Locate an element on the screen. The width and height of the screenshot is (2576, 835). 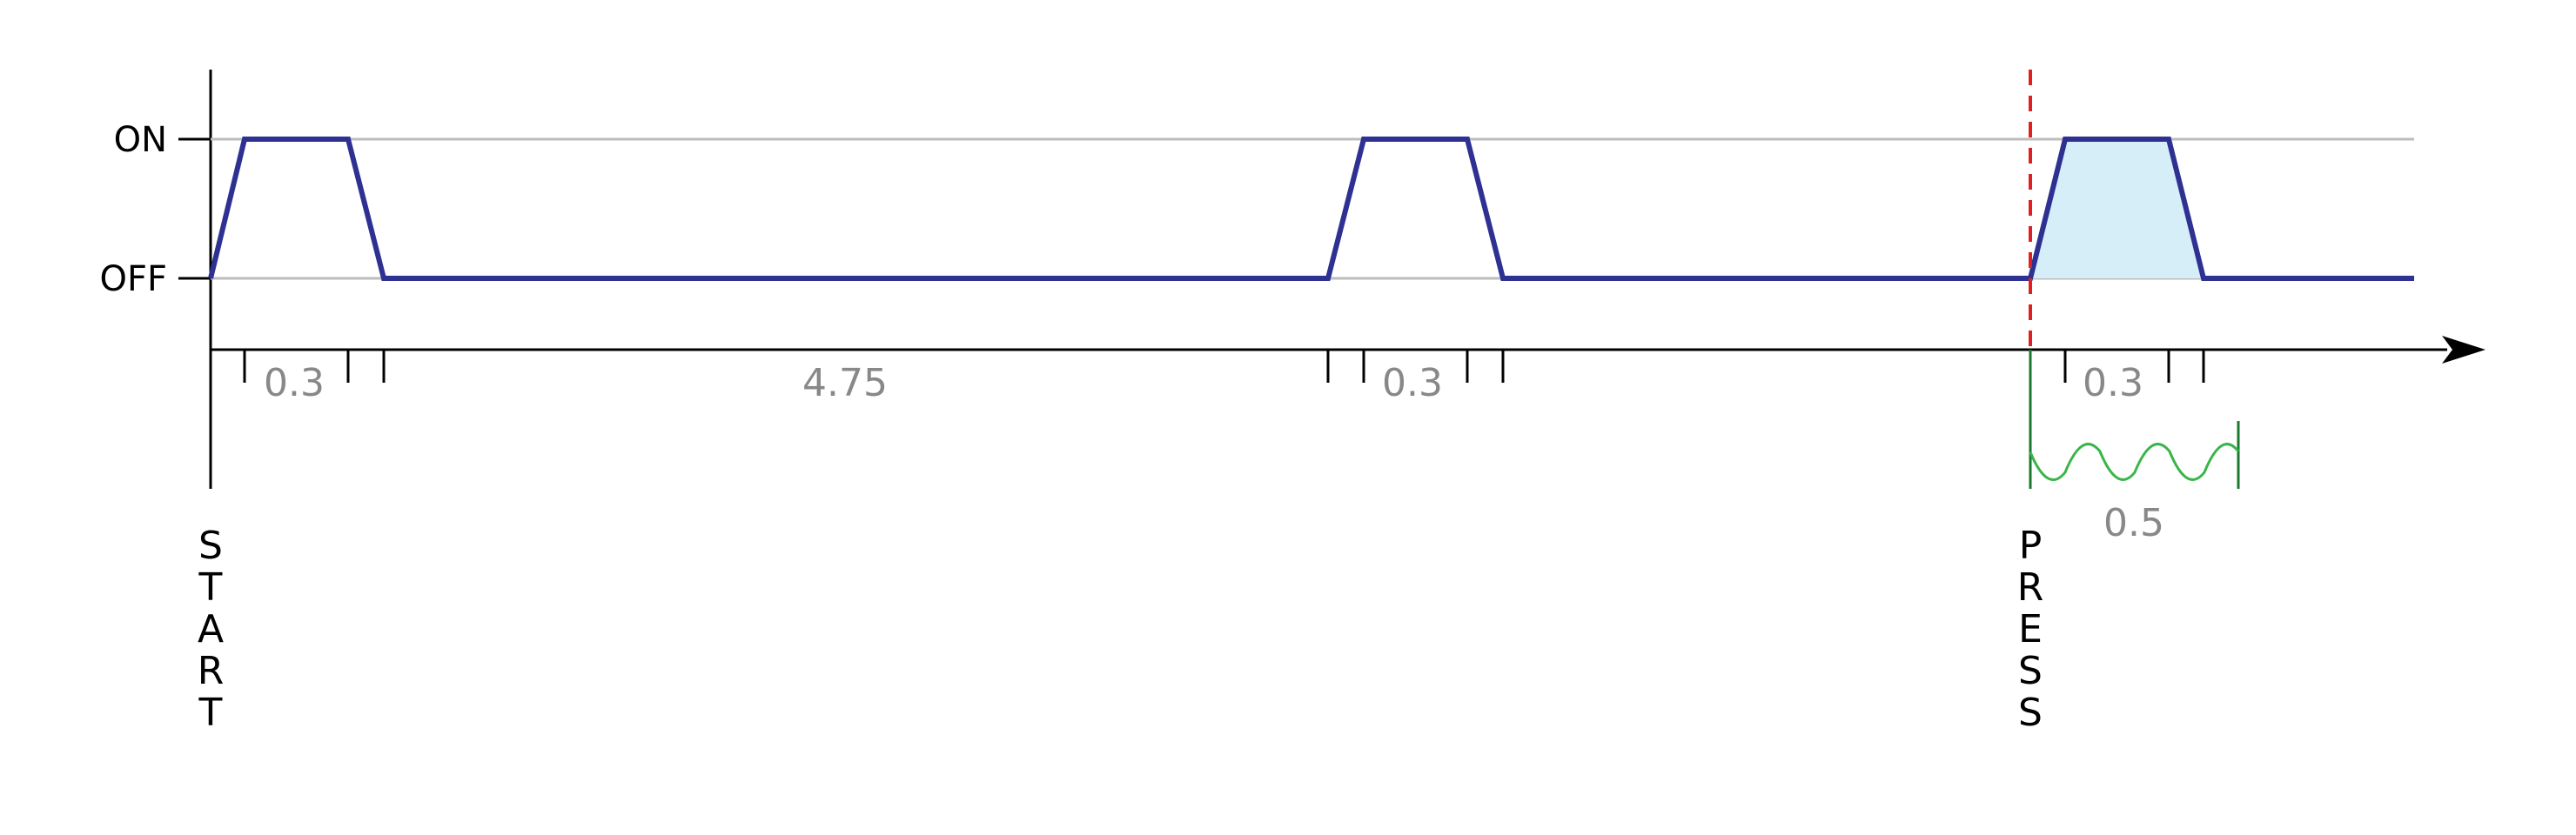
start-label-t: T is located at coordinates (210, 587).